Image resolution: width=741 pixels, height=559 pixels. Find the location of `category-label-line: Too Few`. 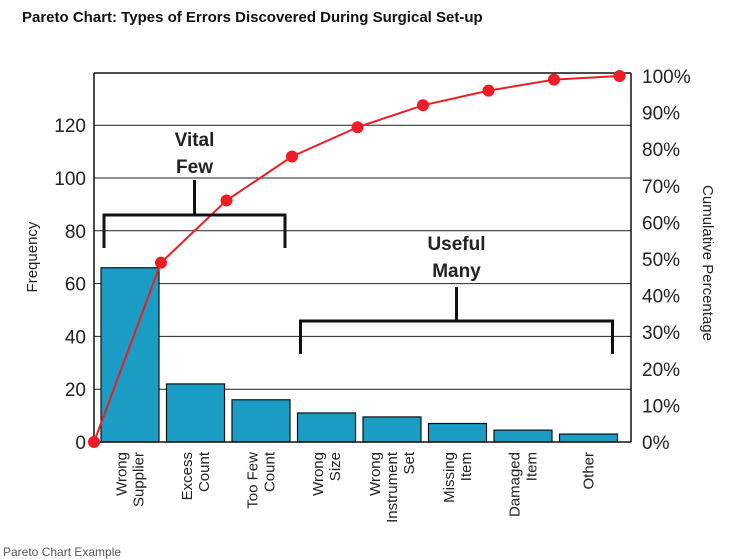

category-label-line: Too Few is located at coordinates (253, 480).